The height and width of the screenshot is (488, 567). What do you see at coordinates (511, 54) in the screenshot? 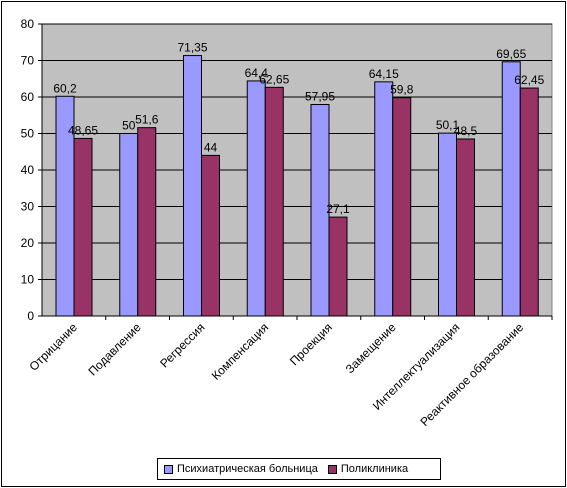
I see `data-label: 69,65` at bounding box center [511, 54].